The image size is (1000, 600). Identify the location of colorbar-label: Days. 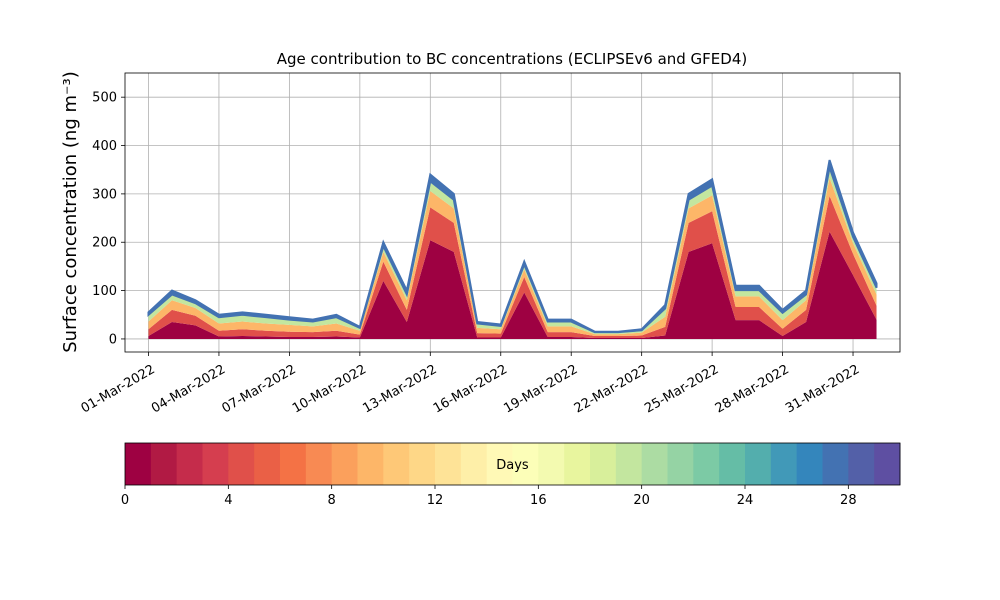
(512, 465).